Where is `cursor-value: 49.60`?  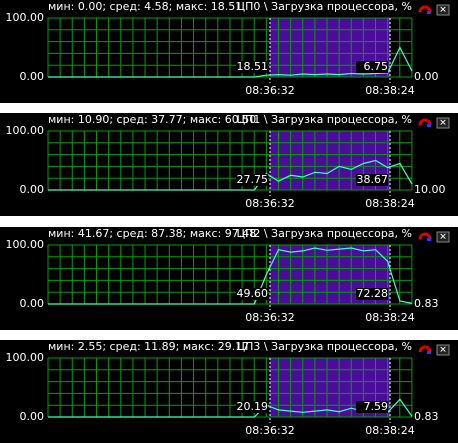 cursor-value: 49.60 is located at coordinates (253, 293).